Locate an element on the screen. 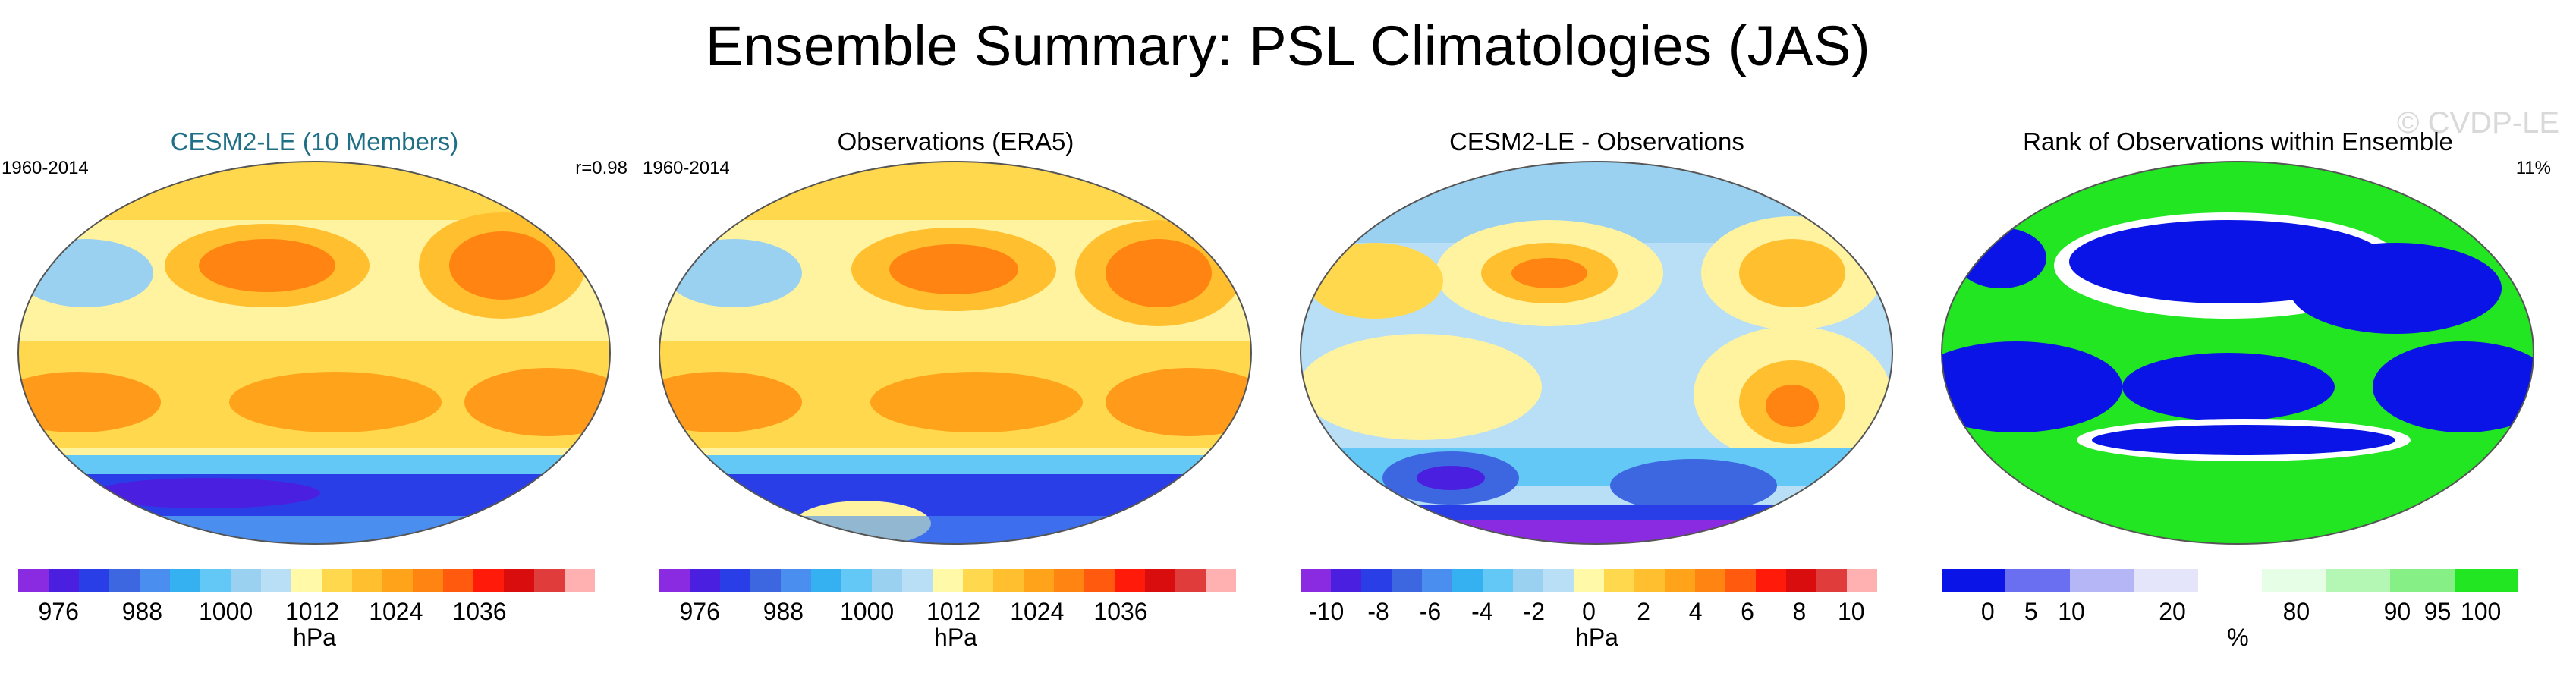 The width and height of the screenshot is (2576, 676). map-difference is located at coordinates (1596, 353).